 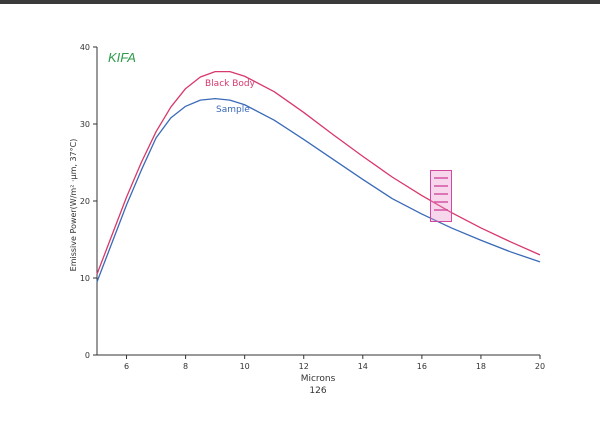 What do you see at coordinates (318, 379) in the screenshot?
I see `x-axis-label: Microns` at bounding box center [318, 379].